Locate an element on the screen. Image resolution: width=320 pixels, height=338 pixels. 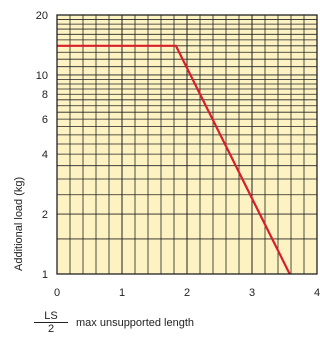
y-tick-label: 2 is located at coordinates (45, 215).